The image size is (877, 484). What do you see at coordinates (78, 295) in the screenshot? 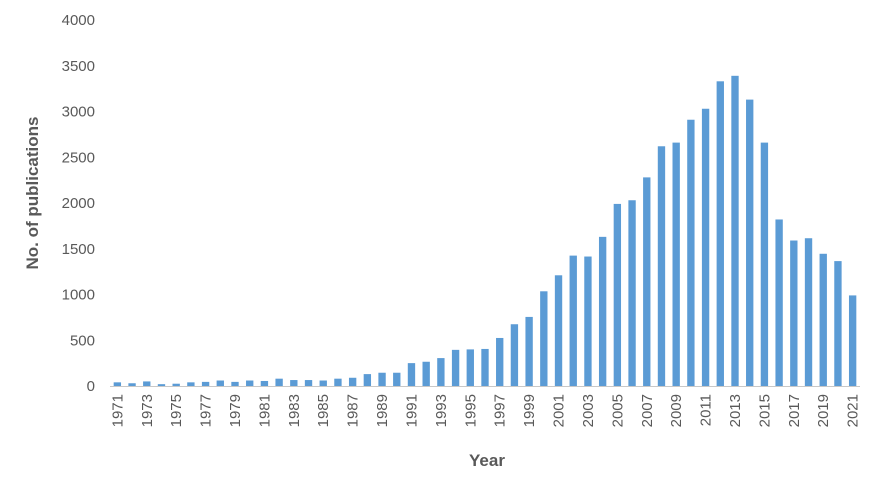
I see `y-tick-label: 1000` at bounding box center [78, 295].